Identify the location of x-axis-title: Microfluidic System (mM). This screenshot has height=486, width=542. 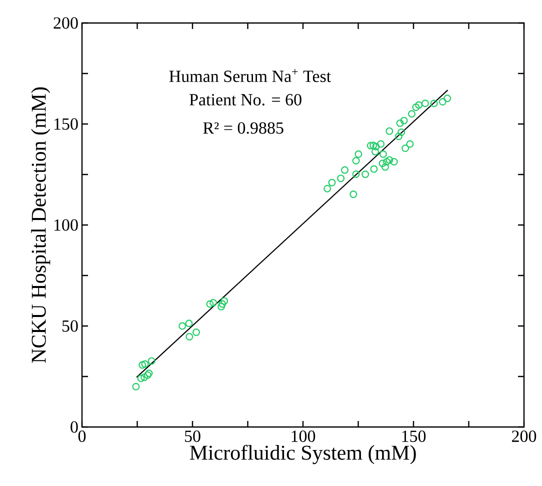
(303, 454).